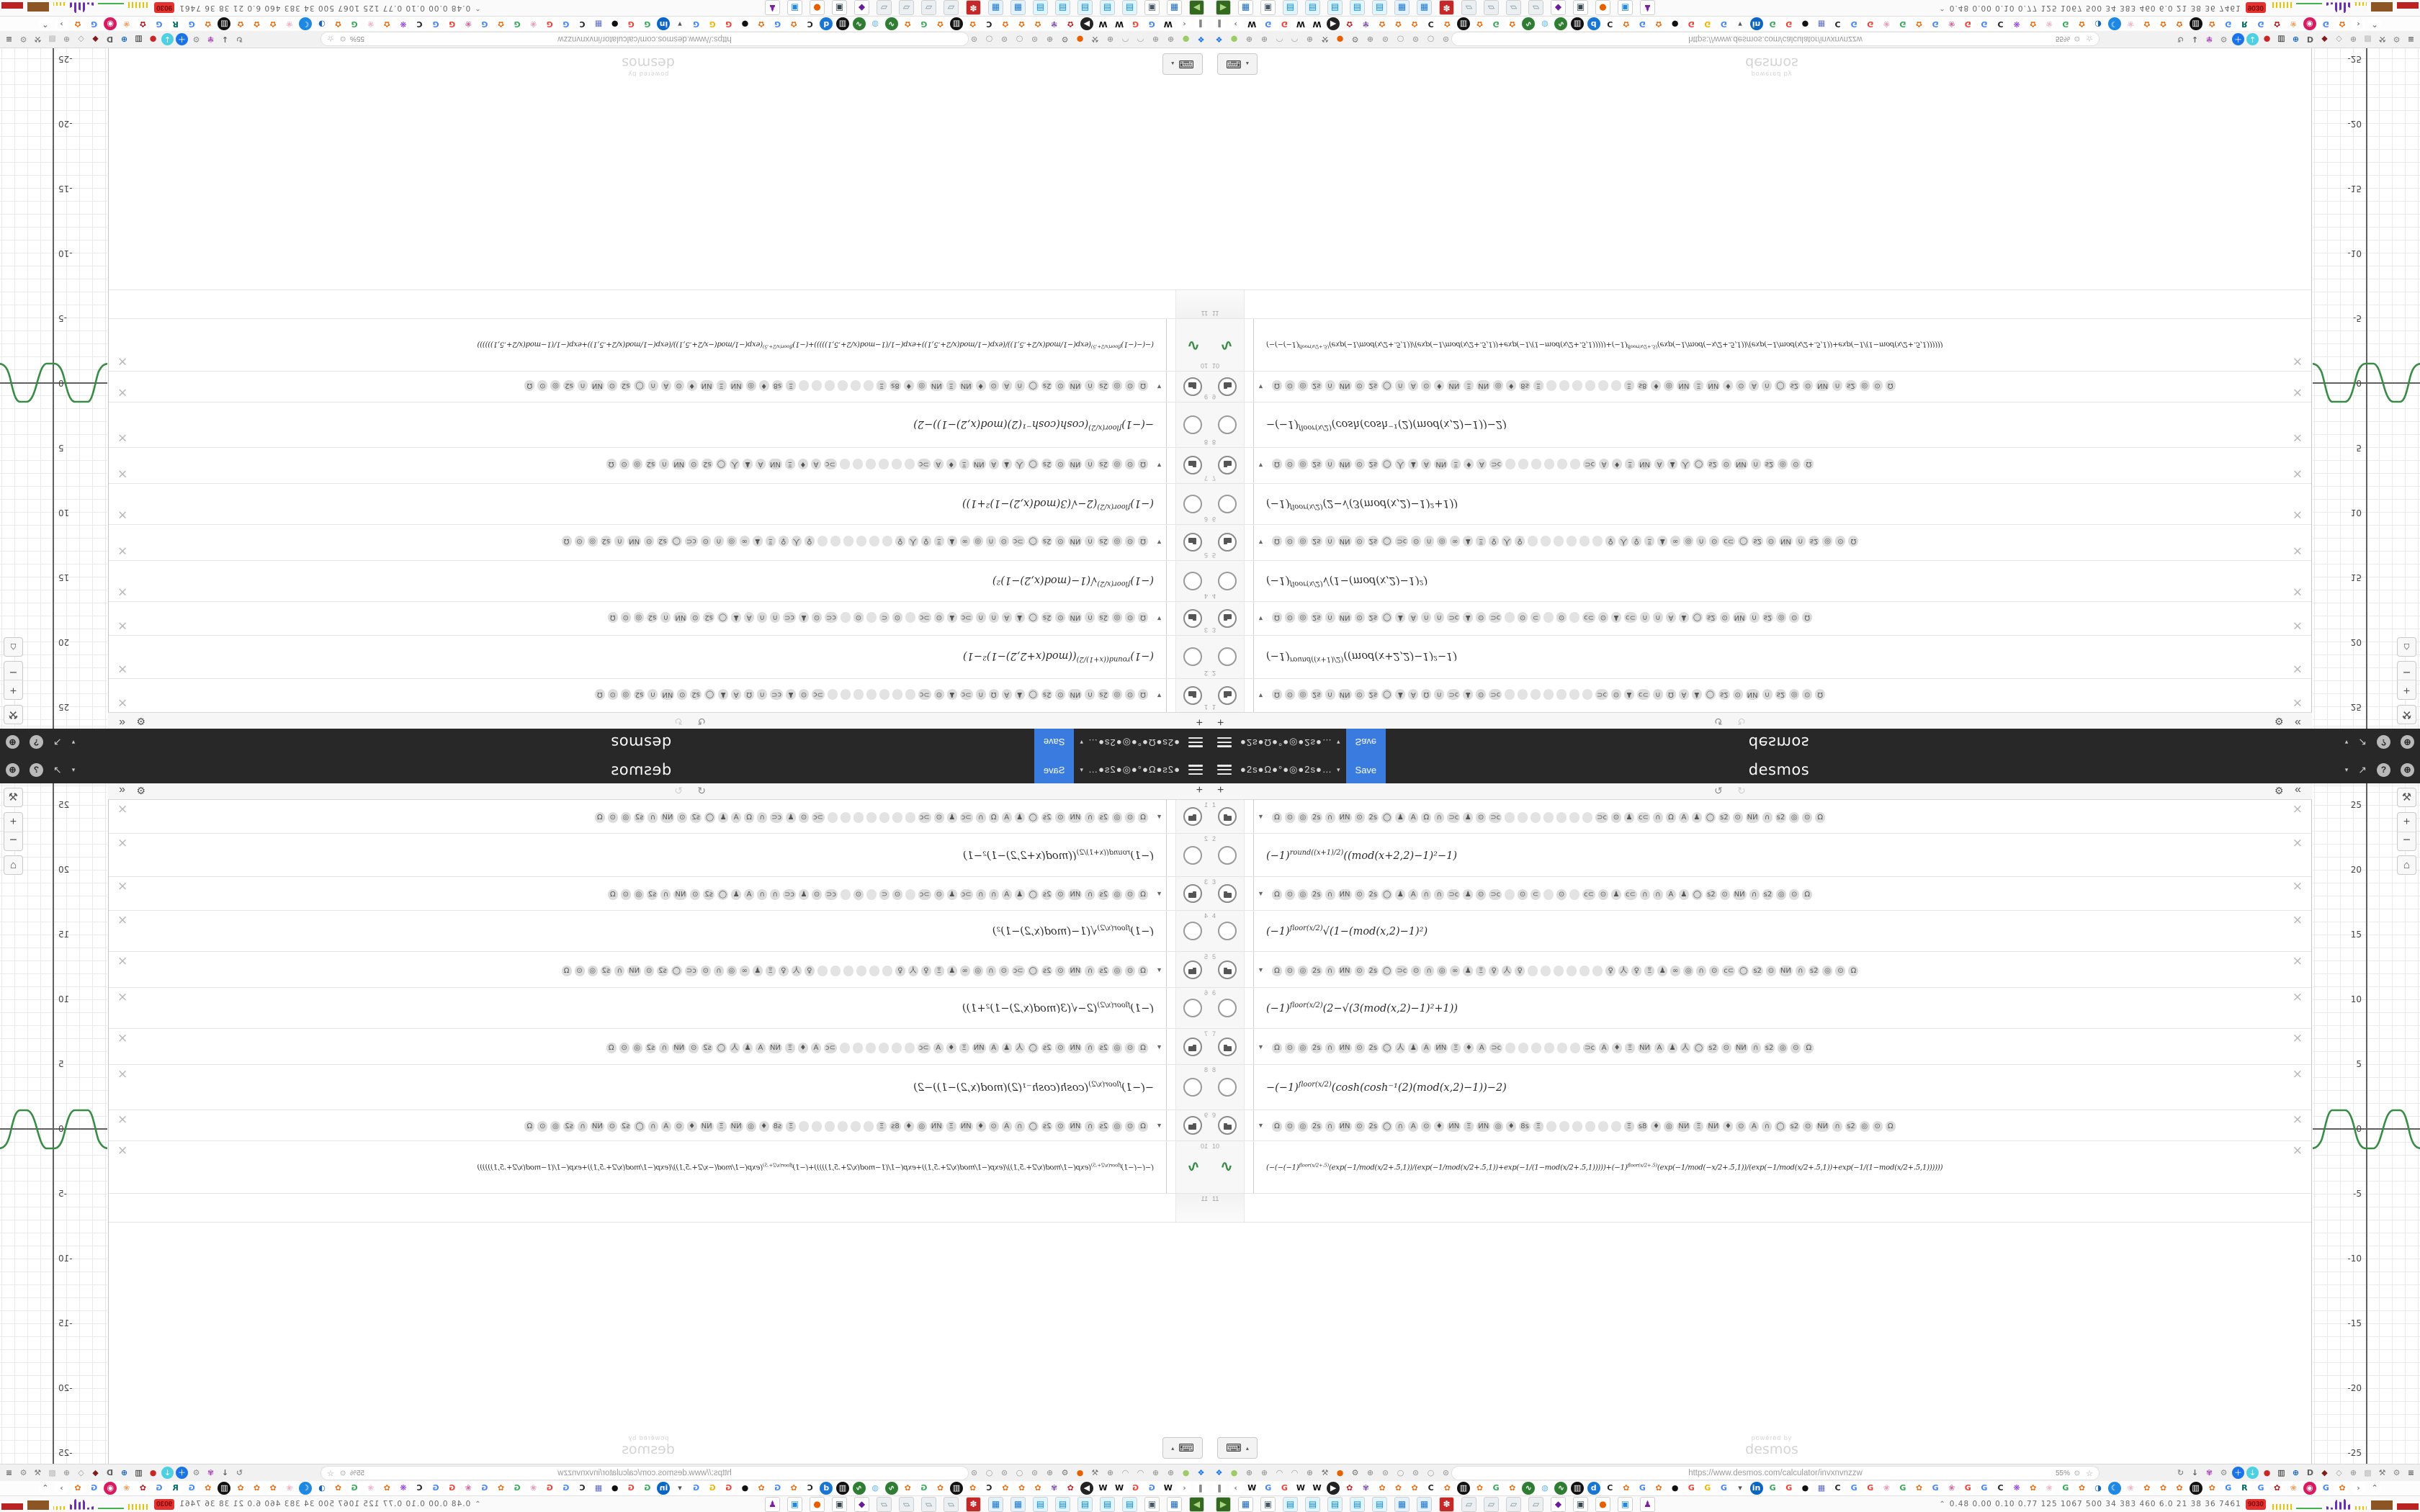 The image size is (2420, 1512). I want to click on collapse-folder-icon: ▼, so click(1261, 969).